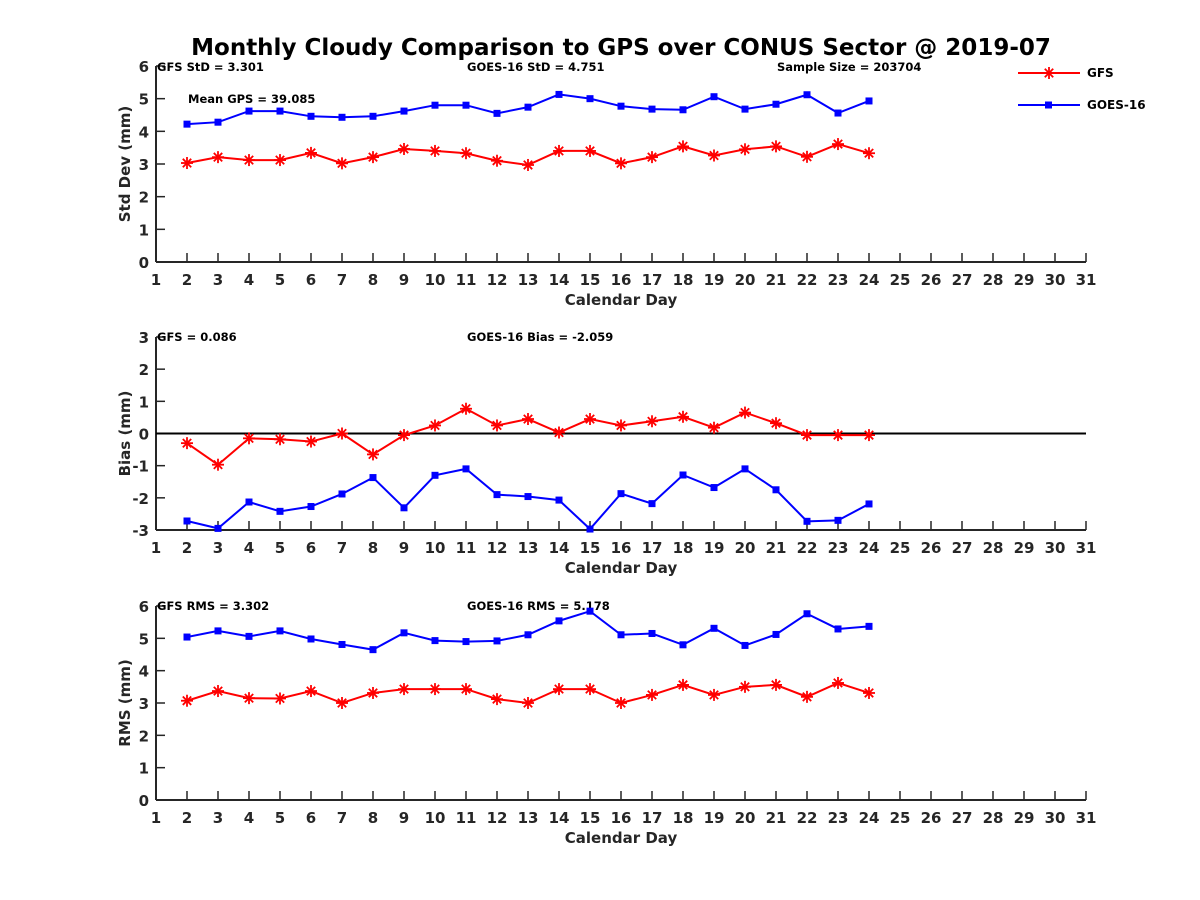 Image resolution: width=1200 pixels, height=900 pixels. I want to click on x-tick-label: 7, so click(342, 548).